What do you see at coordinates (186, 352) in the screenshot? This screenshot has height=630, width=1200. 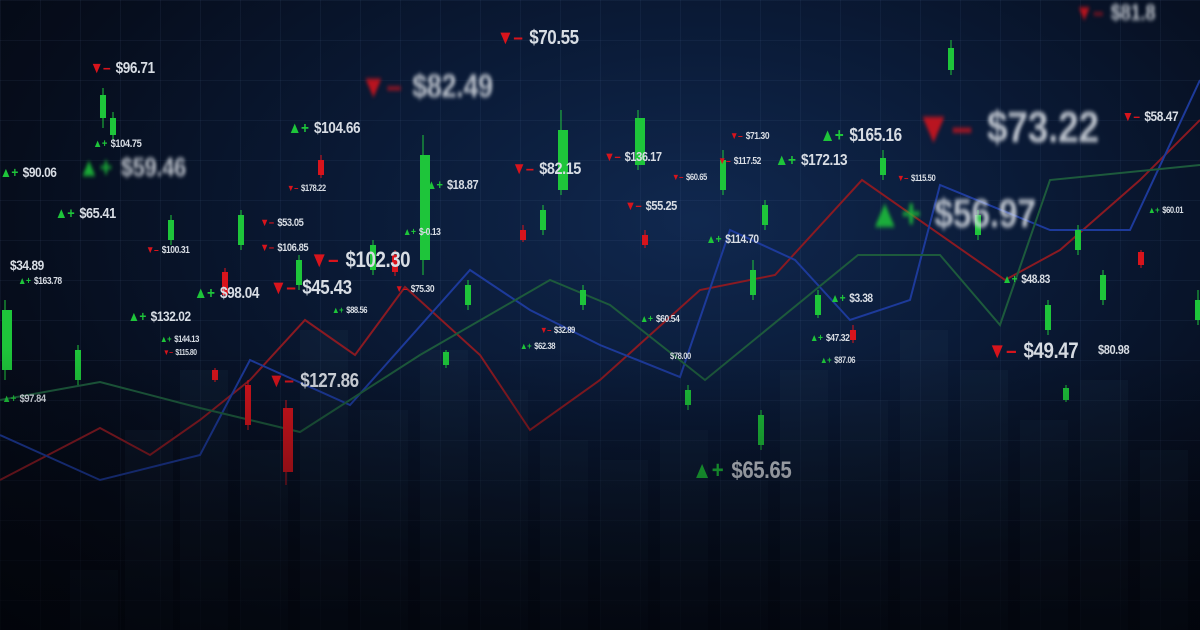 I see `price-value: $115.80` at bounding box center [186, 352].